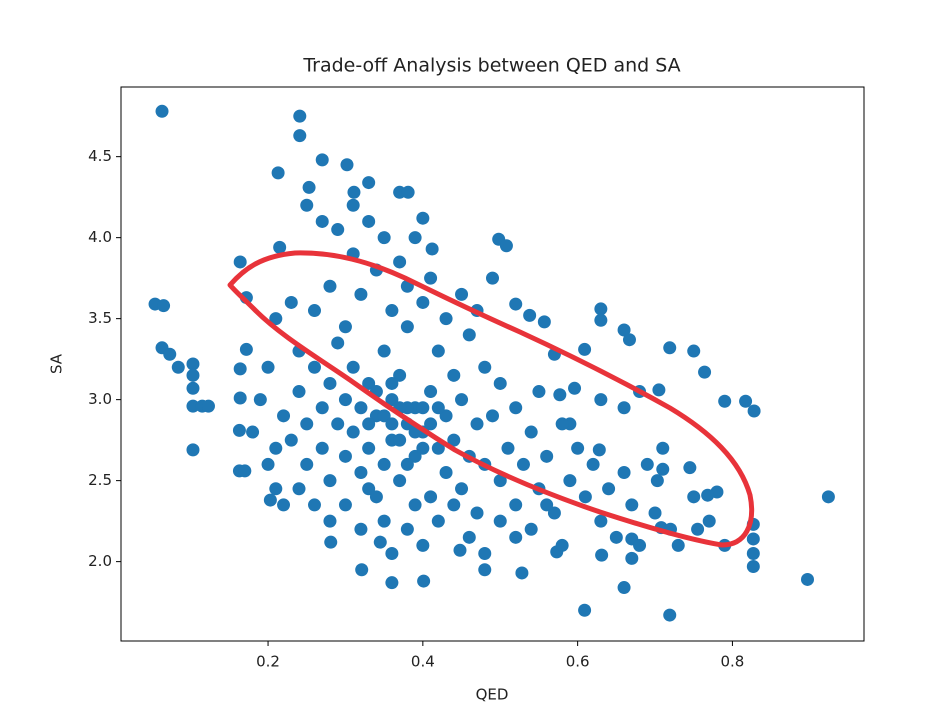 This screenshot has width=934, height=721. Describe the element at coordinates (423, 662) in the screenshot. I see `x-tick-label: 0.4` at that location.